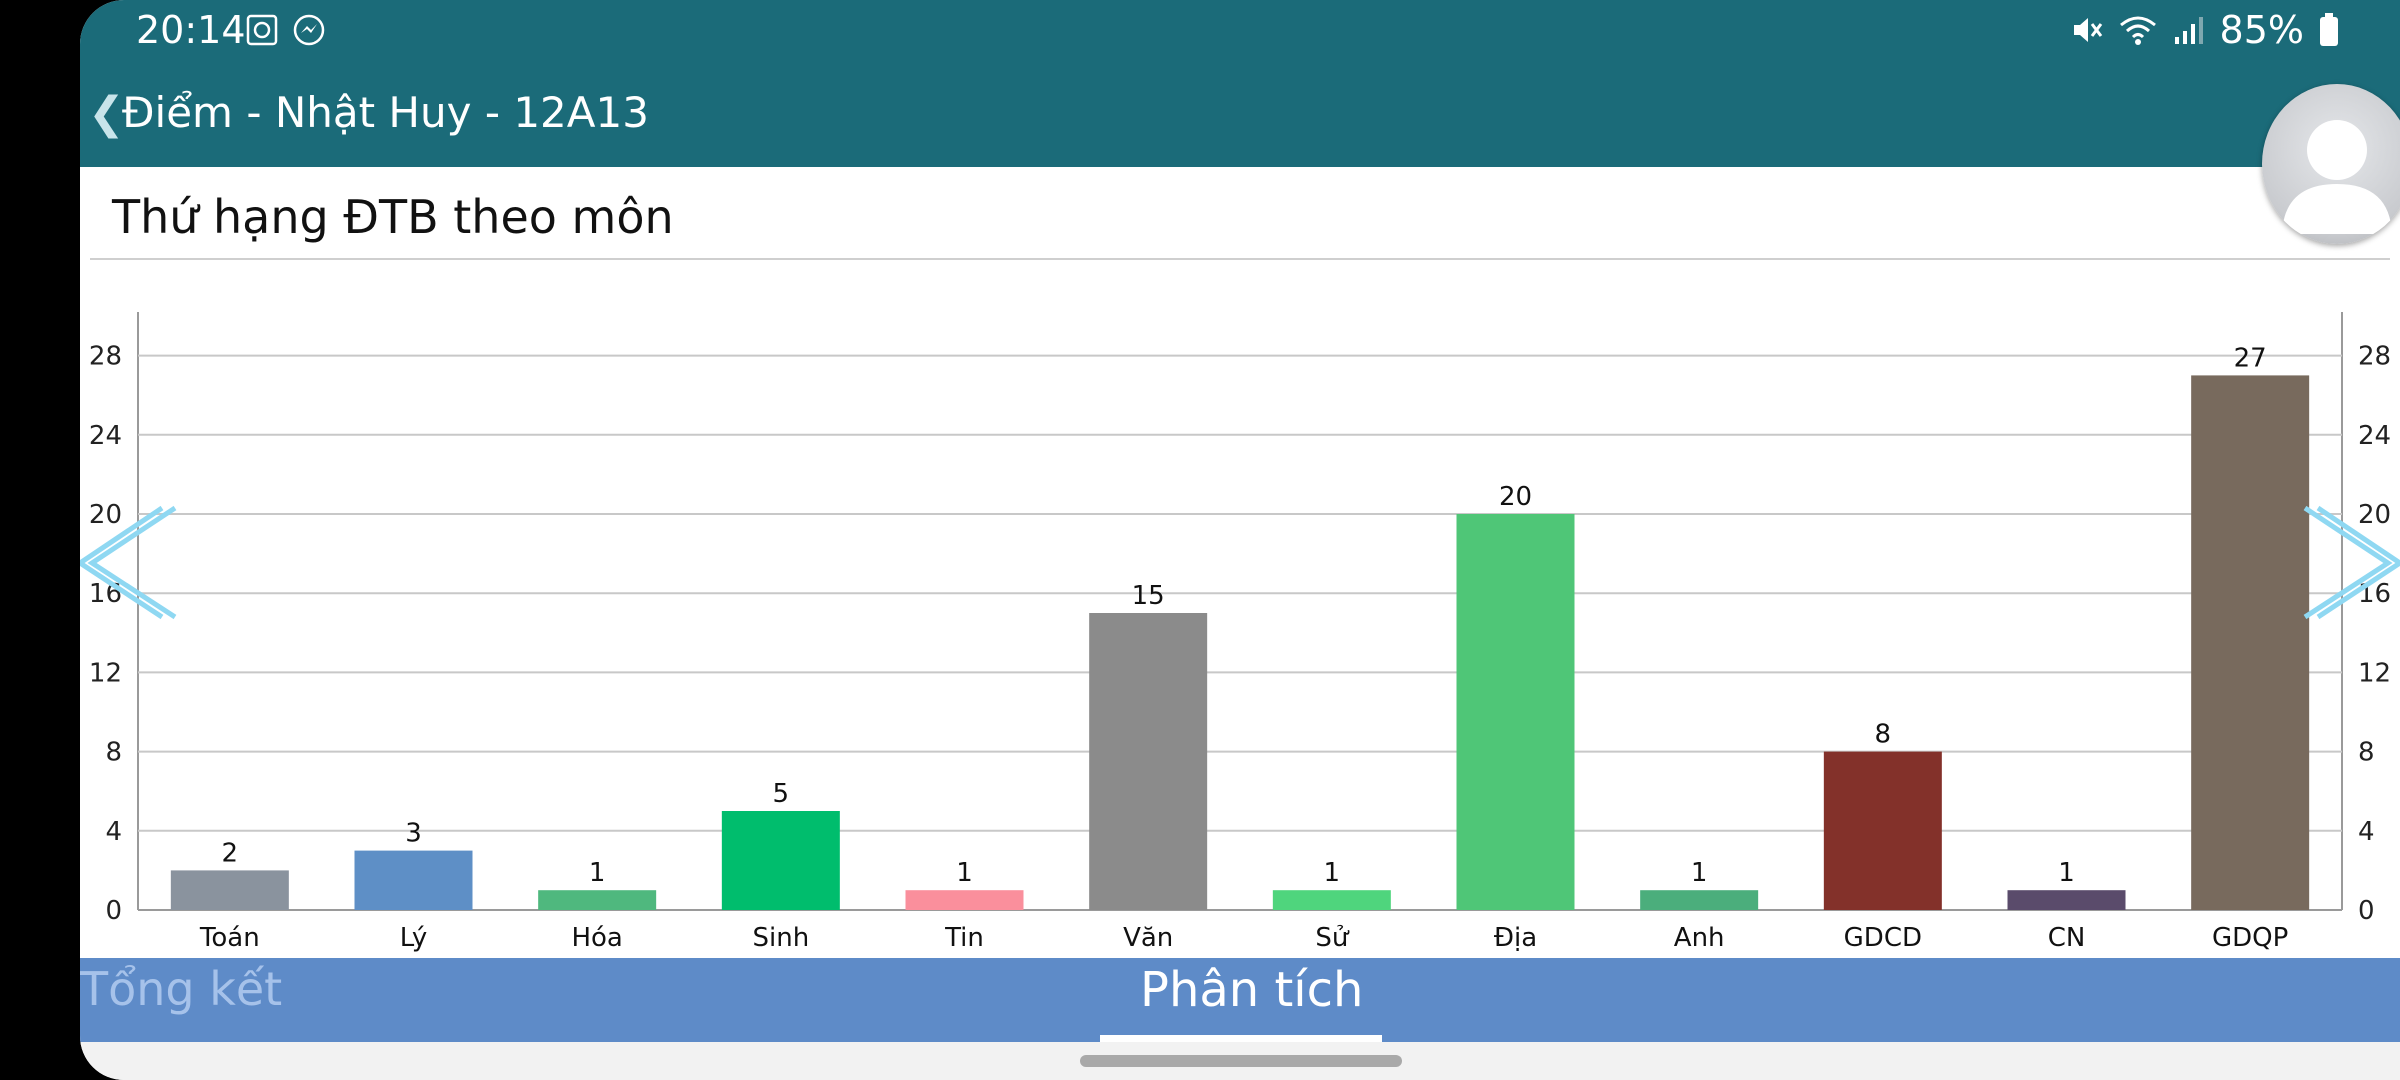 The image size is (2400, 1080). What do you see at coordinates (385, 112) in the screenshot?
I see `page-title: Điểm - Nhật Huy - 12A13` at bounding box center [385, 112].